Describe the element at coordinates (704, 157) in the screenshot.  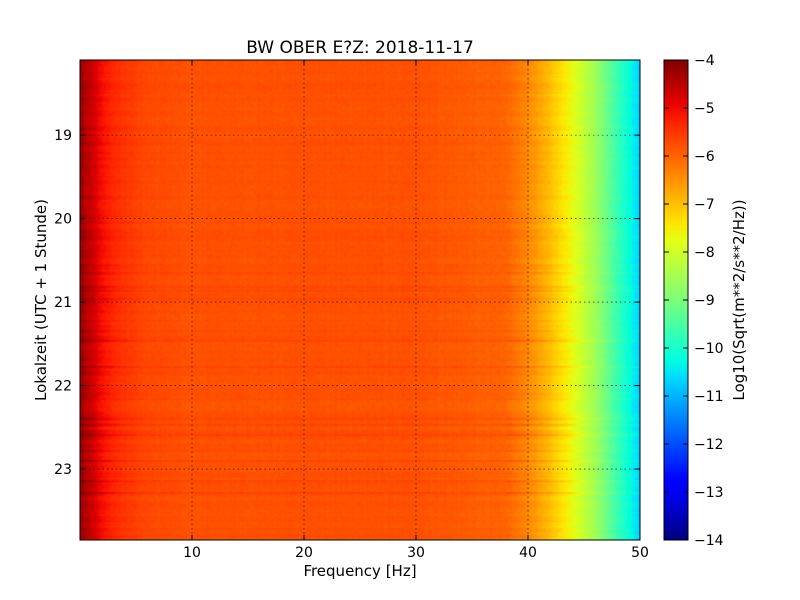
I see `colorbar-tick-label: −6` at that location.